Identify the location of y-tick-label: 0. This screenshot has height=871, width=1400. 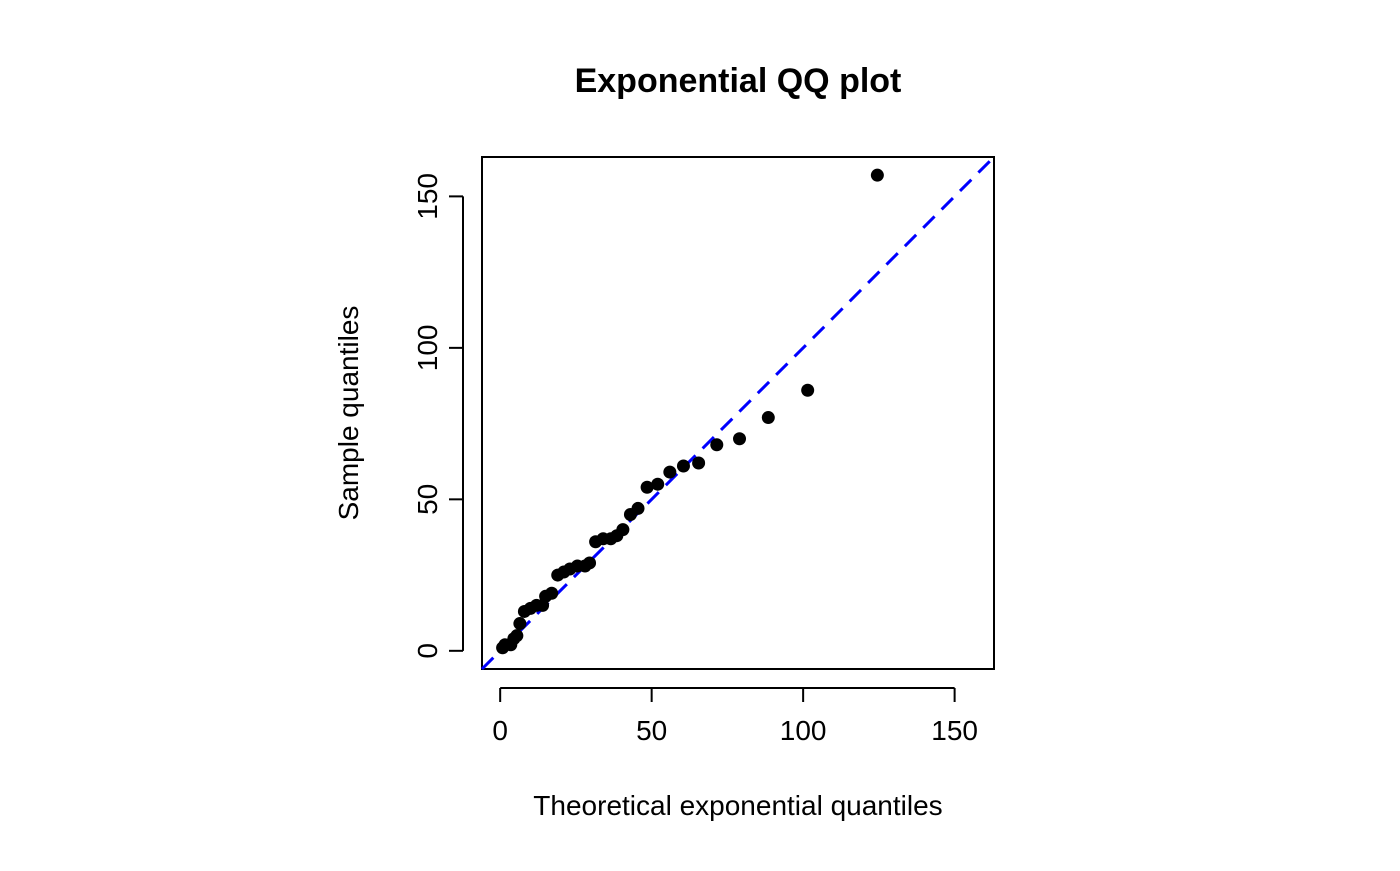
(427, 651).